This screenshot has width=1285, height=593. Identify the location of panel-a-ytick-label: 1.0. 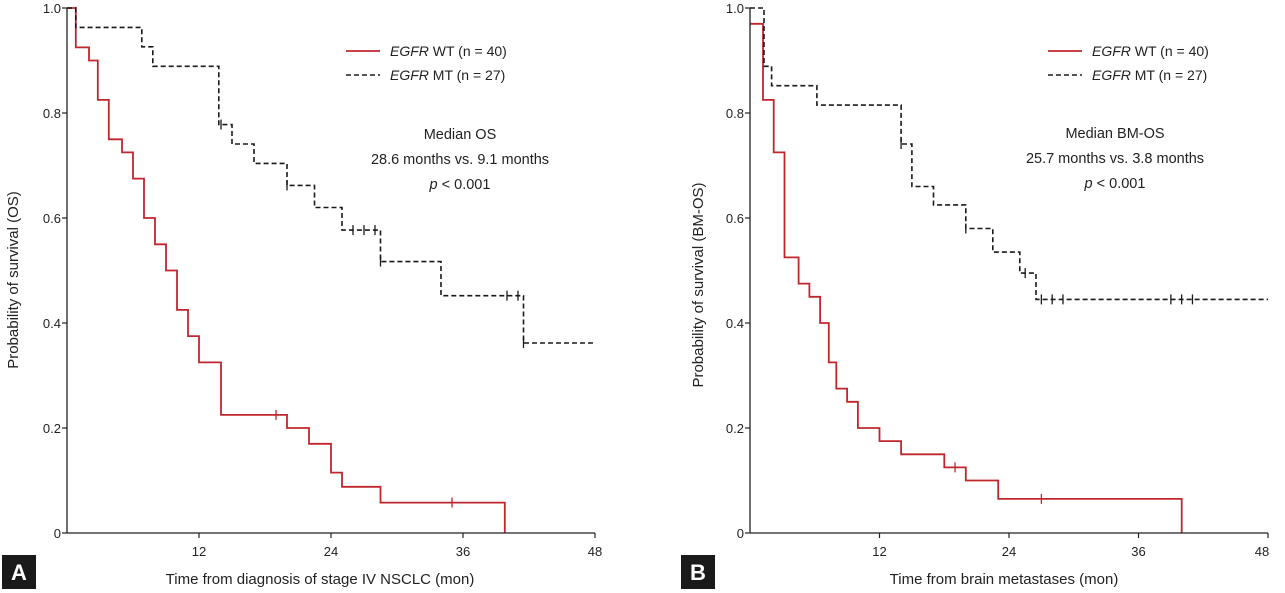
(52, 8).